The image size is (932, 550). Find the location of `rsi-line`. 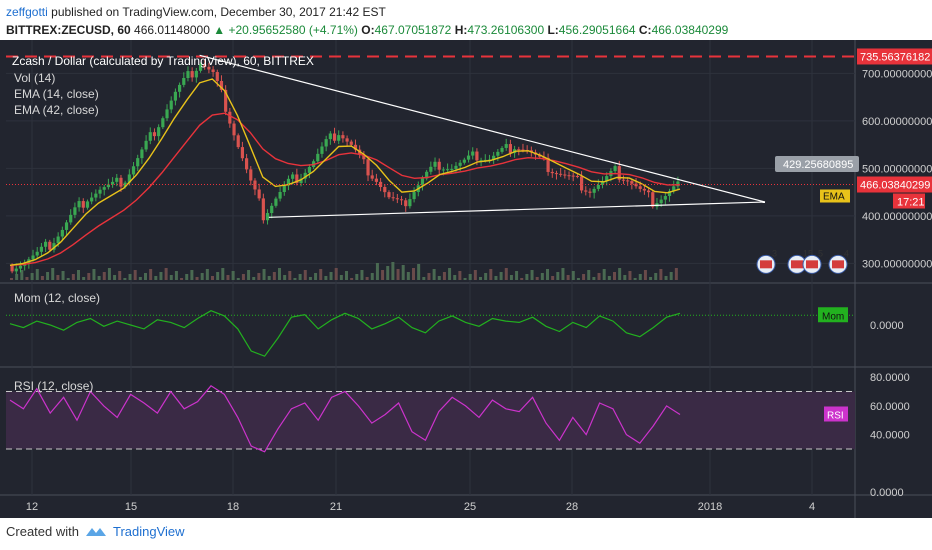

rsi-line is located at coordinates (345, 419).